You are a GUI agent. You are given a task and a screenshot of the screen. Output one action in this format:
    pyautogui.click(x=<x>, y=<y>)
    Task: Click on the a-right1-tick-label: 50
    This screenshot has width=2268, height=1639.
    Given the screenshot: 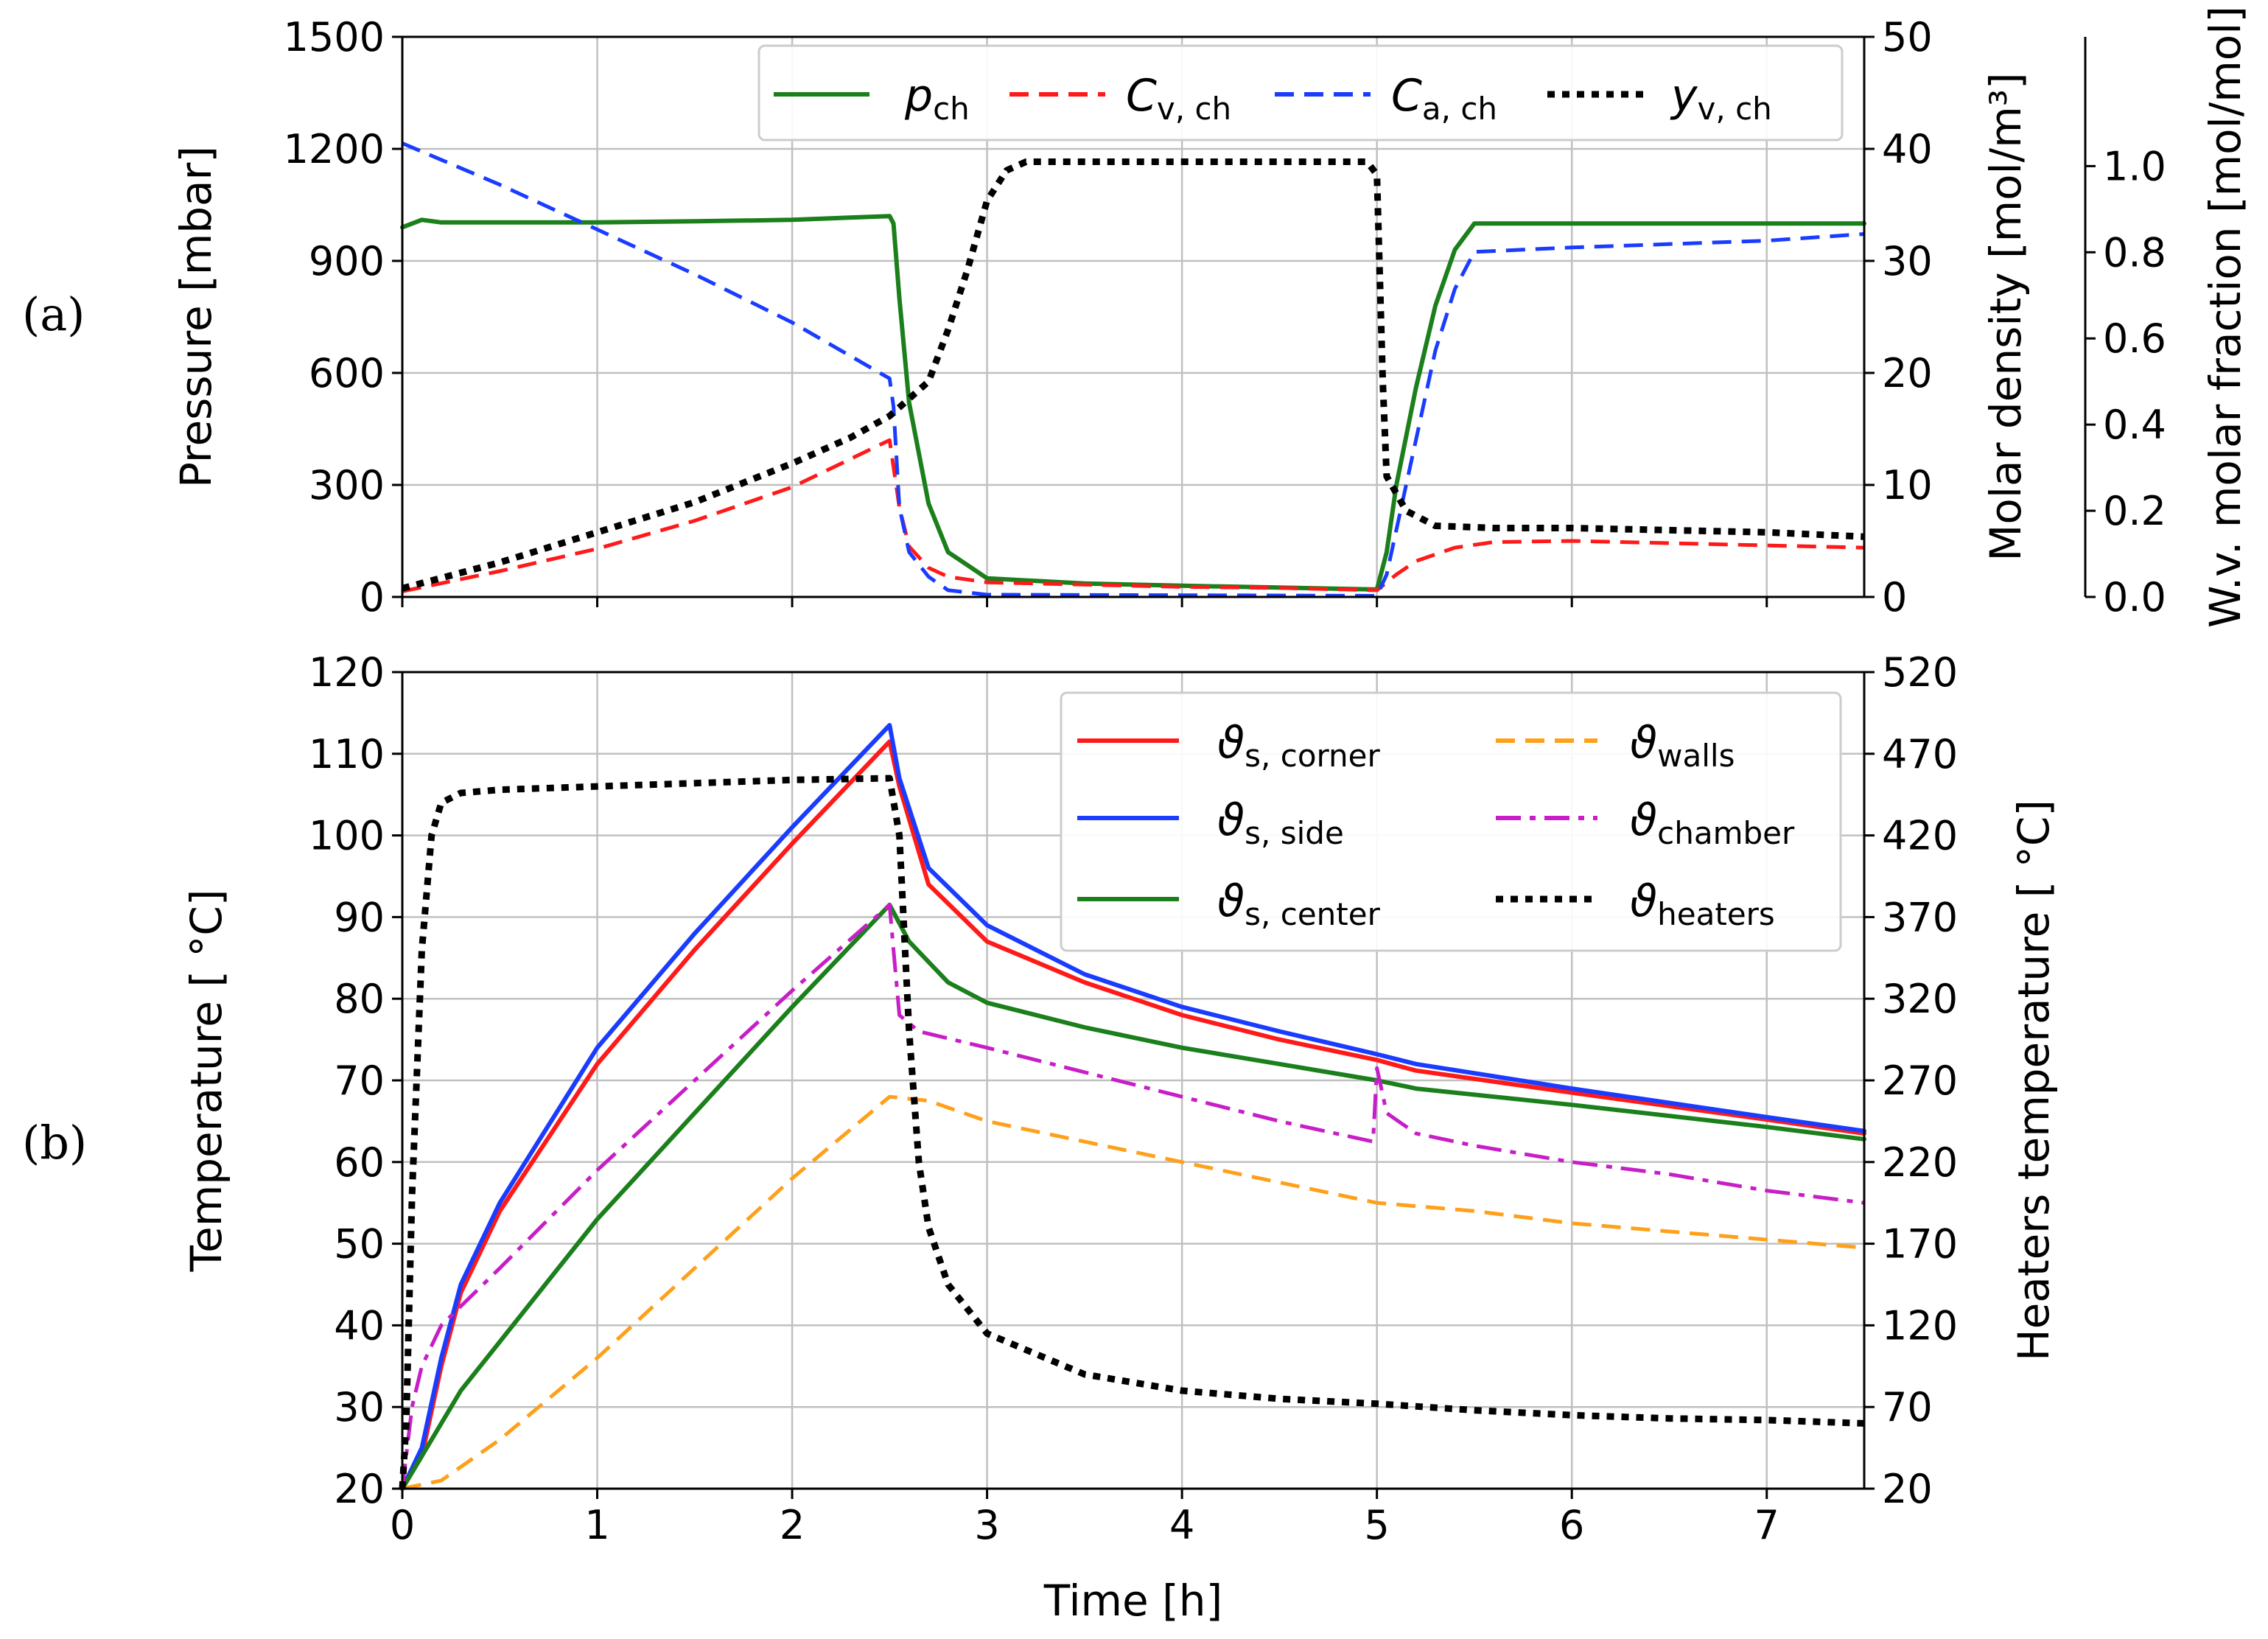 What is the action you would take?
    pyautogui.click(x=1907, y=37)
    